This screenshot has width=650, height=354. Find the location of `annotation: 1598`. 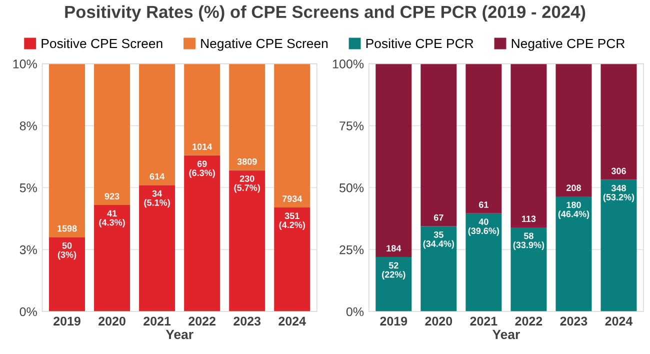

annotation: 1598 is located at coordinates (67, 228).